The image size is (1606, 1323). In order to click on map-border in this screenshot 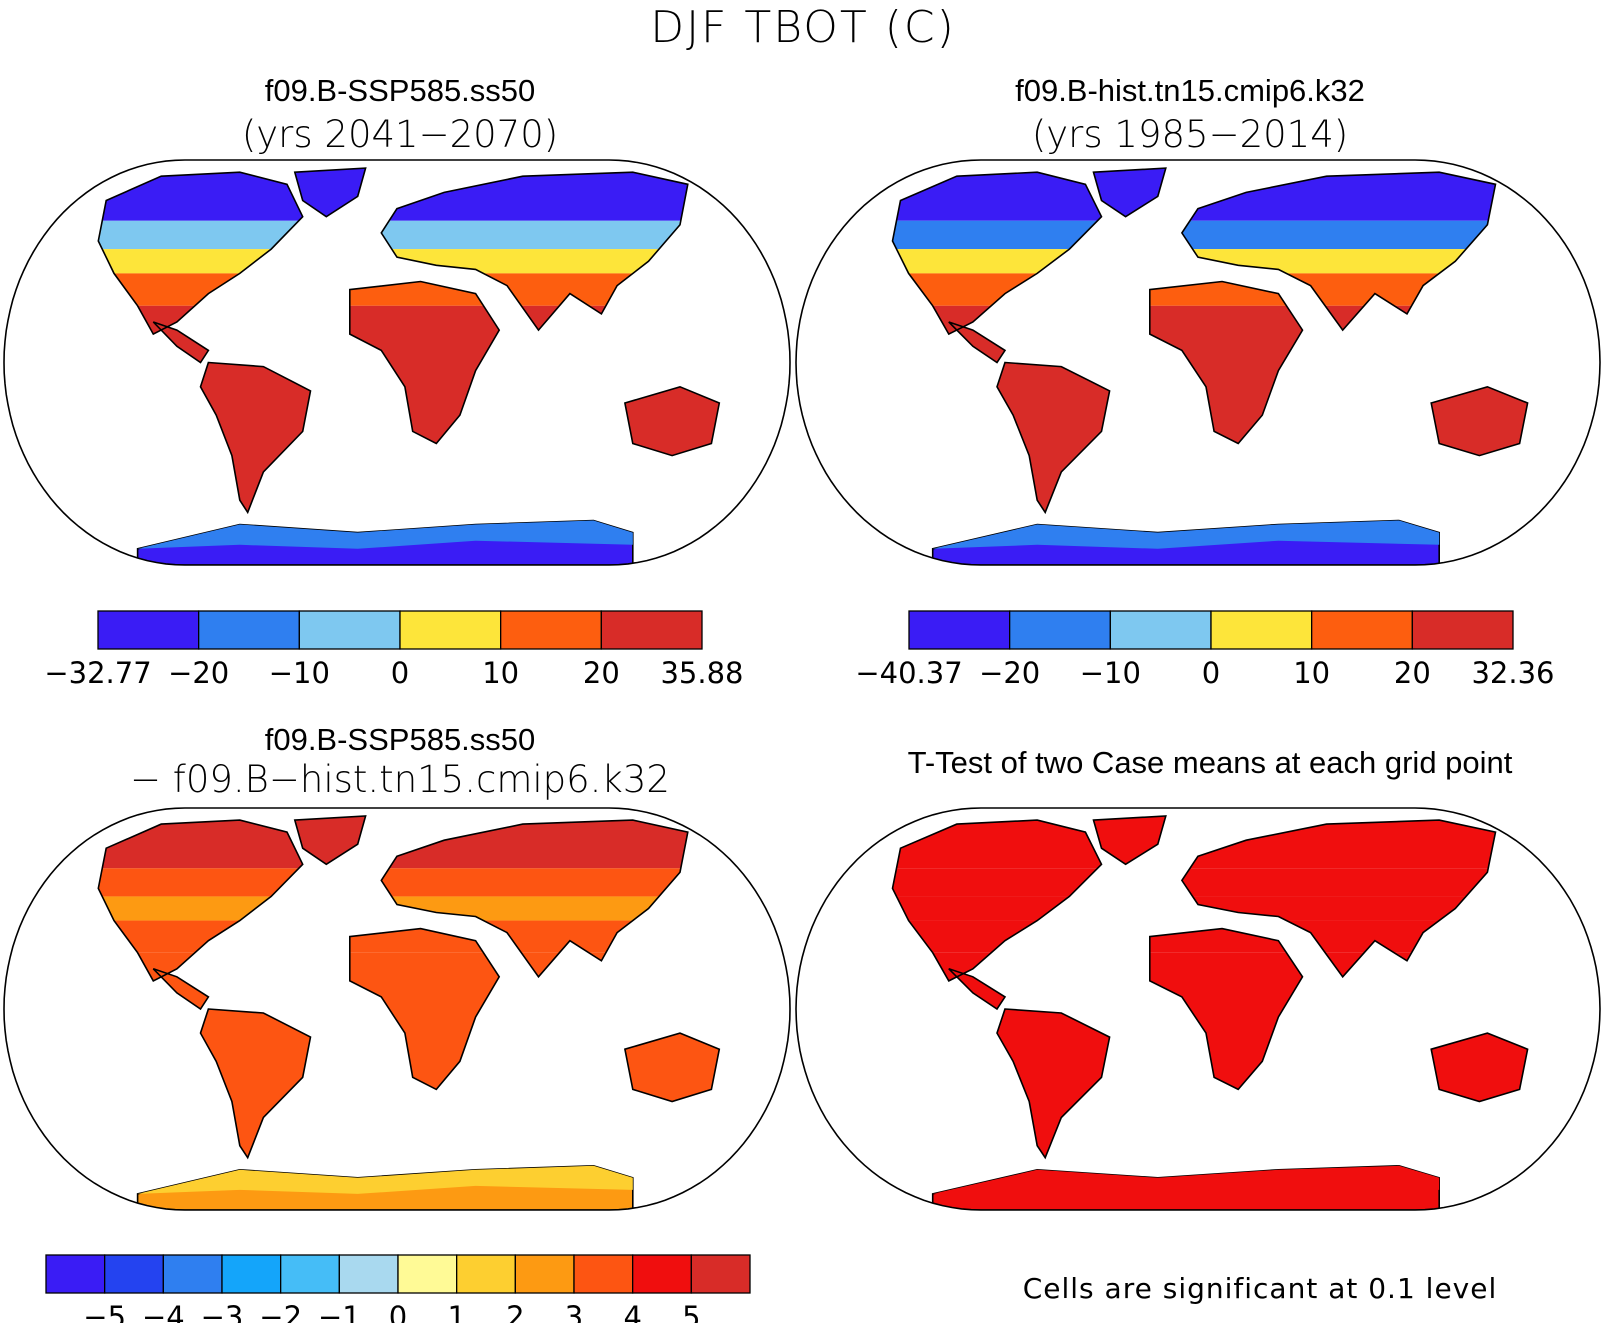, I will do `click(397, 1009)`.